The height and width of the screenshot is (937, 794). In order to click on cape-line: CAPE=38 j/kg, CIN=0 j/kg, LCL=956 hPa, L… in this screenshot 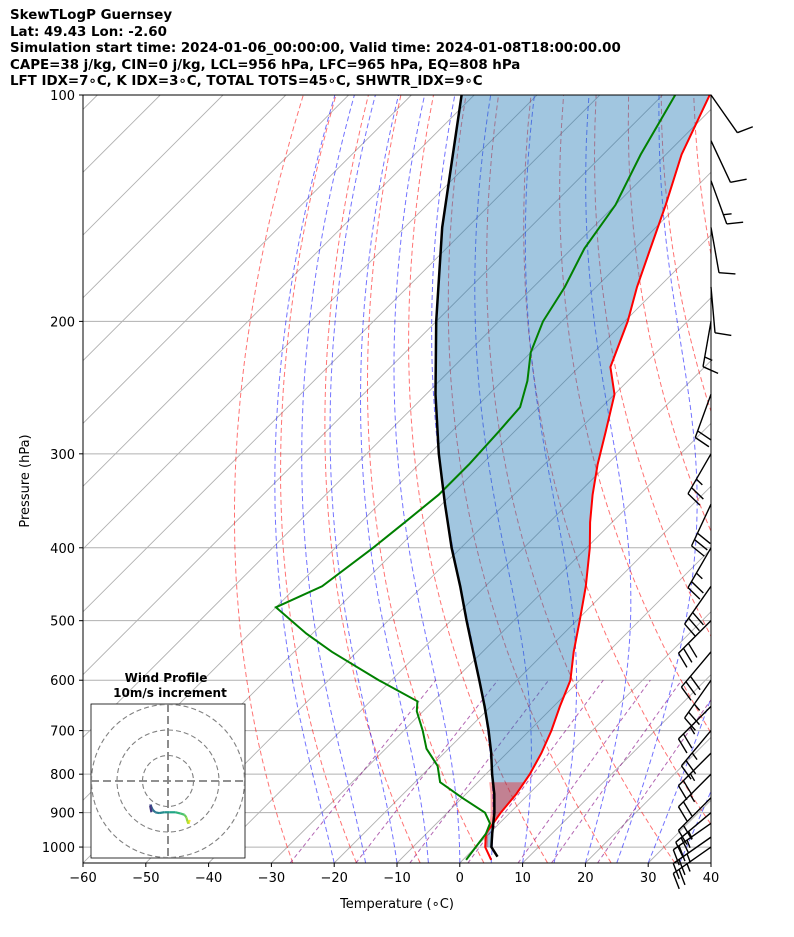, I will do `click(265, 65)`.